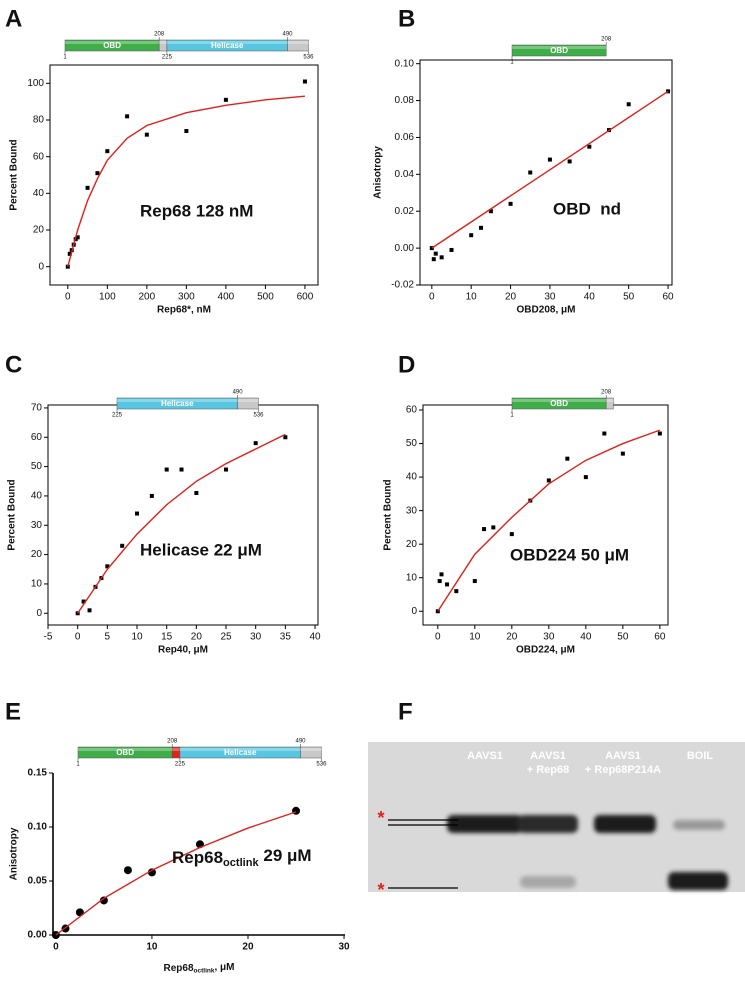 This screenshot has height=986, width=745. Describe the element at coordinates (13, 711) in the screenshot. I see `panel-letter: E` at that location.